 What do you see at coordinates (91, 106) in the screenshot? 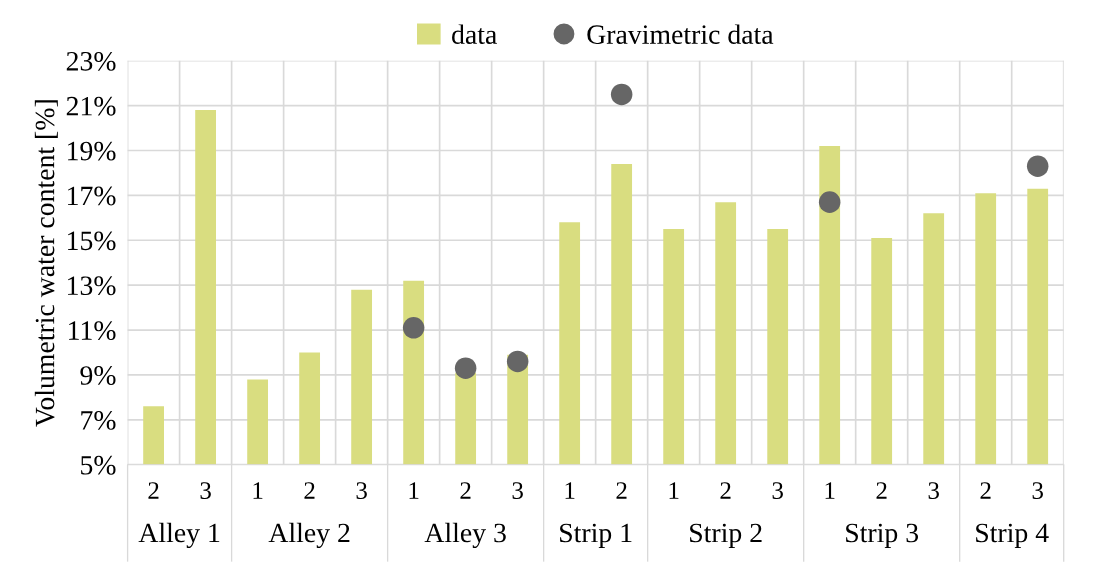
I see `y-tick-label: 21%` at bounding box center [91, 106].